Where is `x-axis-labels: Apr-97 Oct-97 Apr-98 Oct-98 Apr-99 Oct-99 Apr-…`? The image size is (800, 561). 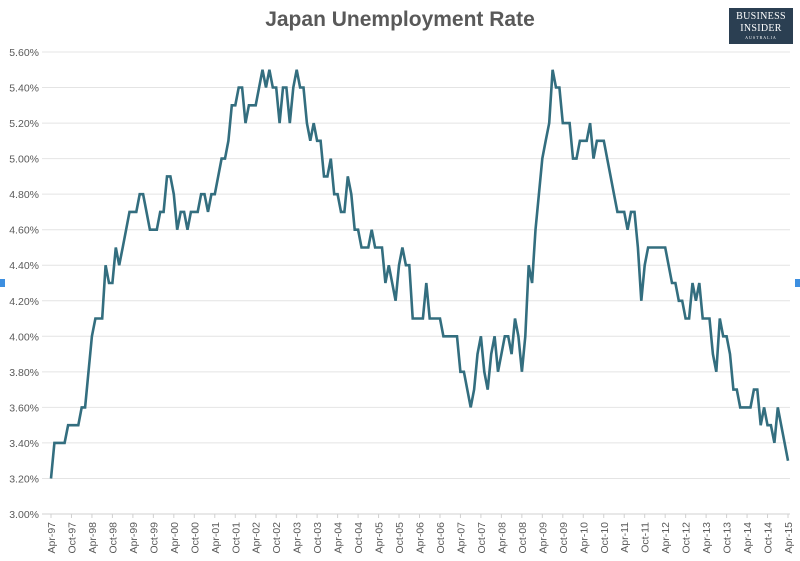 x-axis-labels: Apr-97 Oct-97 Apr-98 Oct-98 Apr-99 Oct-99 Apr-… is located at coordinates (420, 534).